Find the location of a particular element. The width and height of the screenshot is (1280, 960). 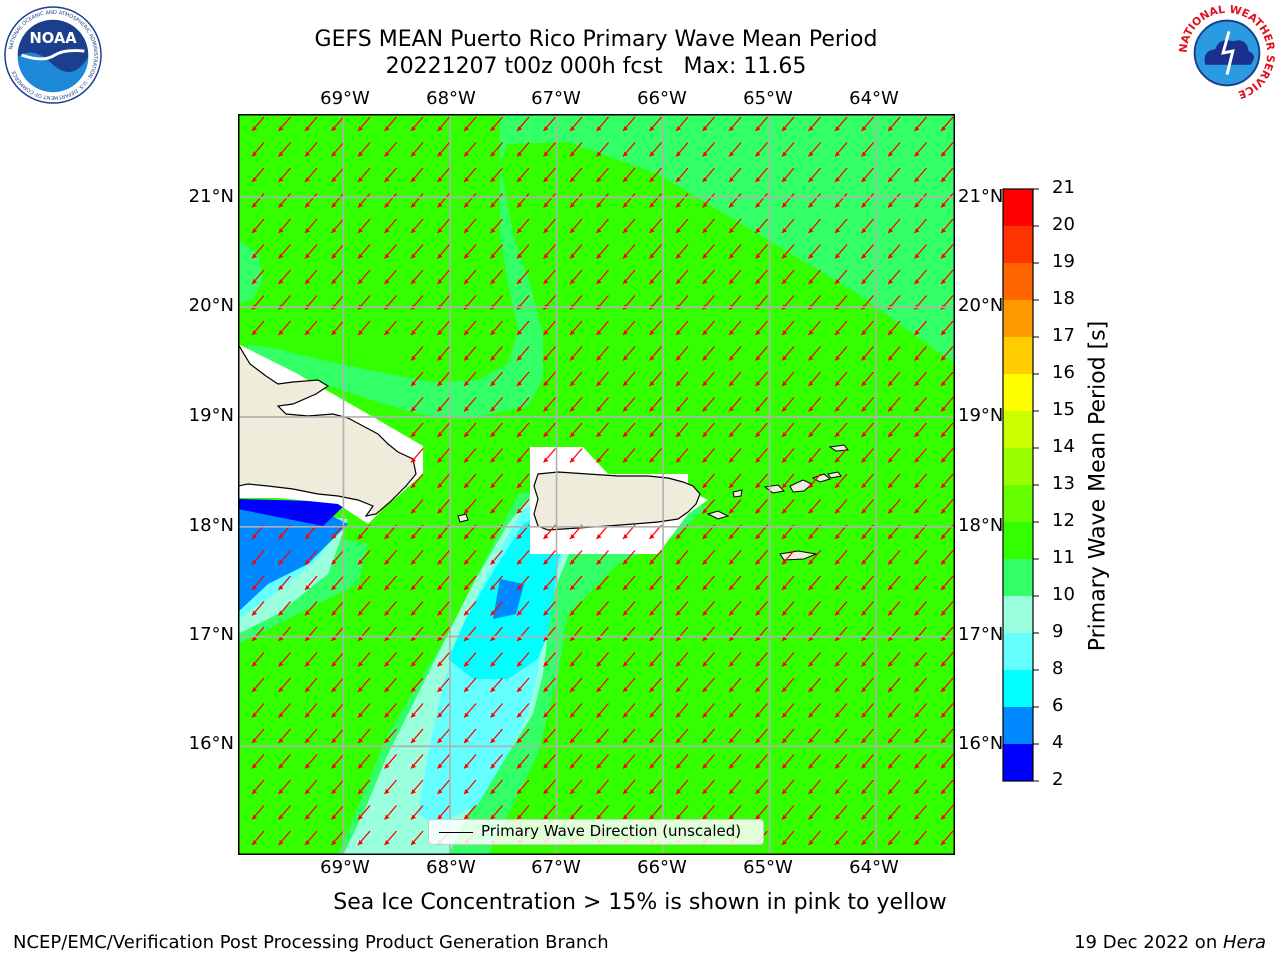

land-vieques is located at coordinates (737, 493).